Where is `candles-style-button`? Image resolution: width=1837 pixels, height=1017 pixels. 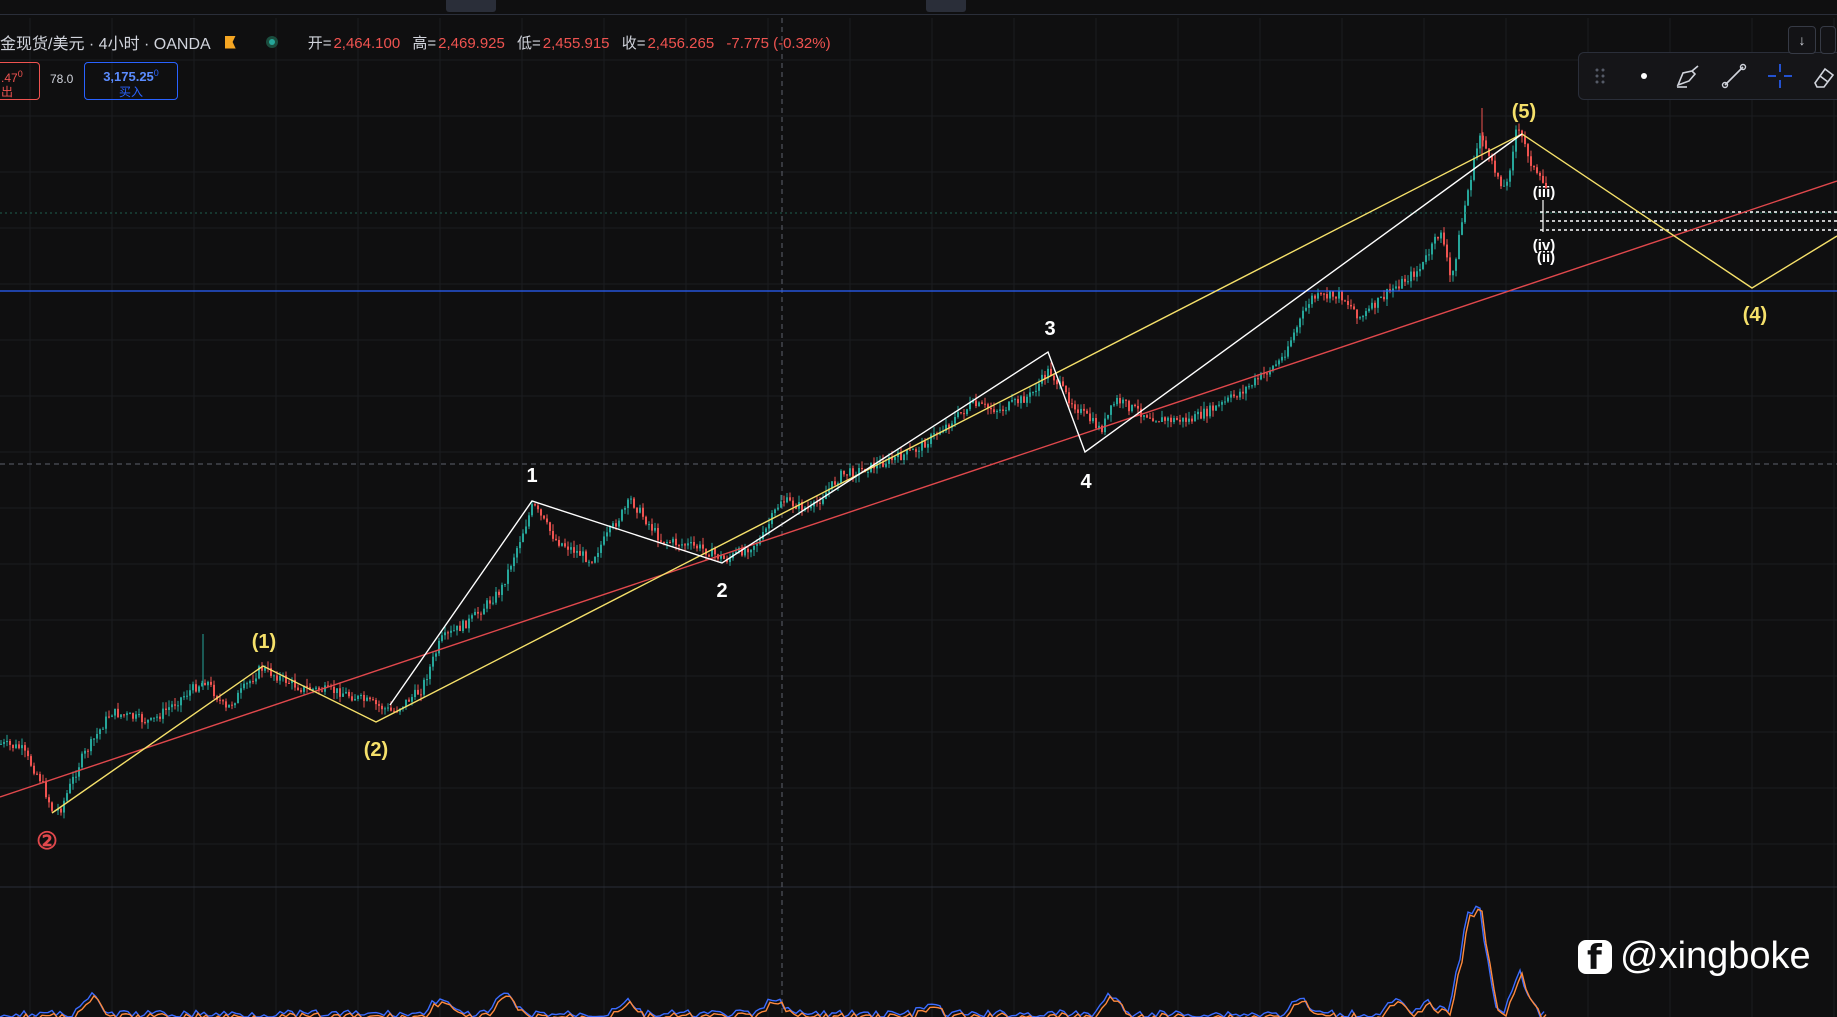
candles-style-button is located at coordinates (946, 6).